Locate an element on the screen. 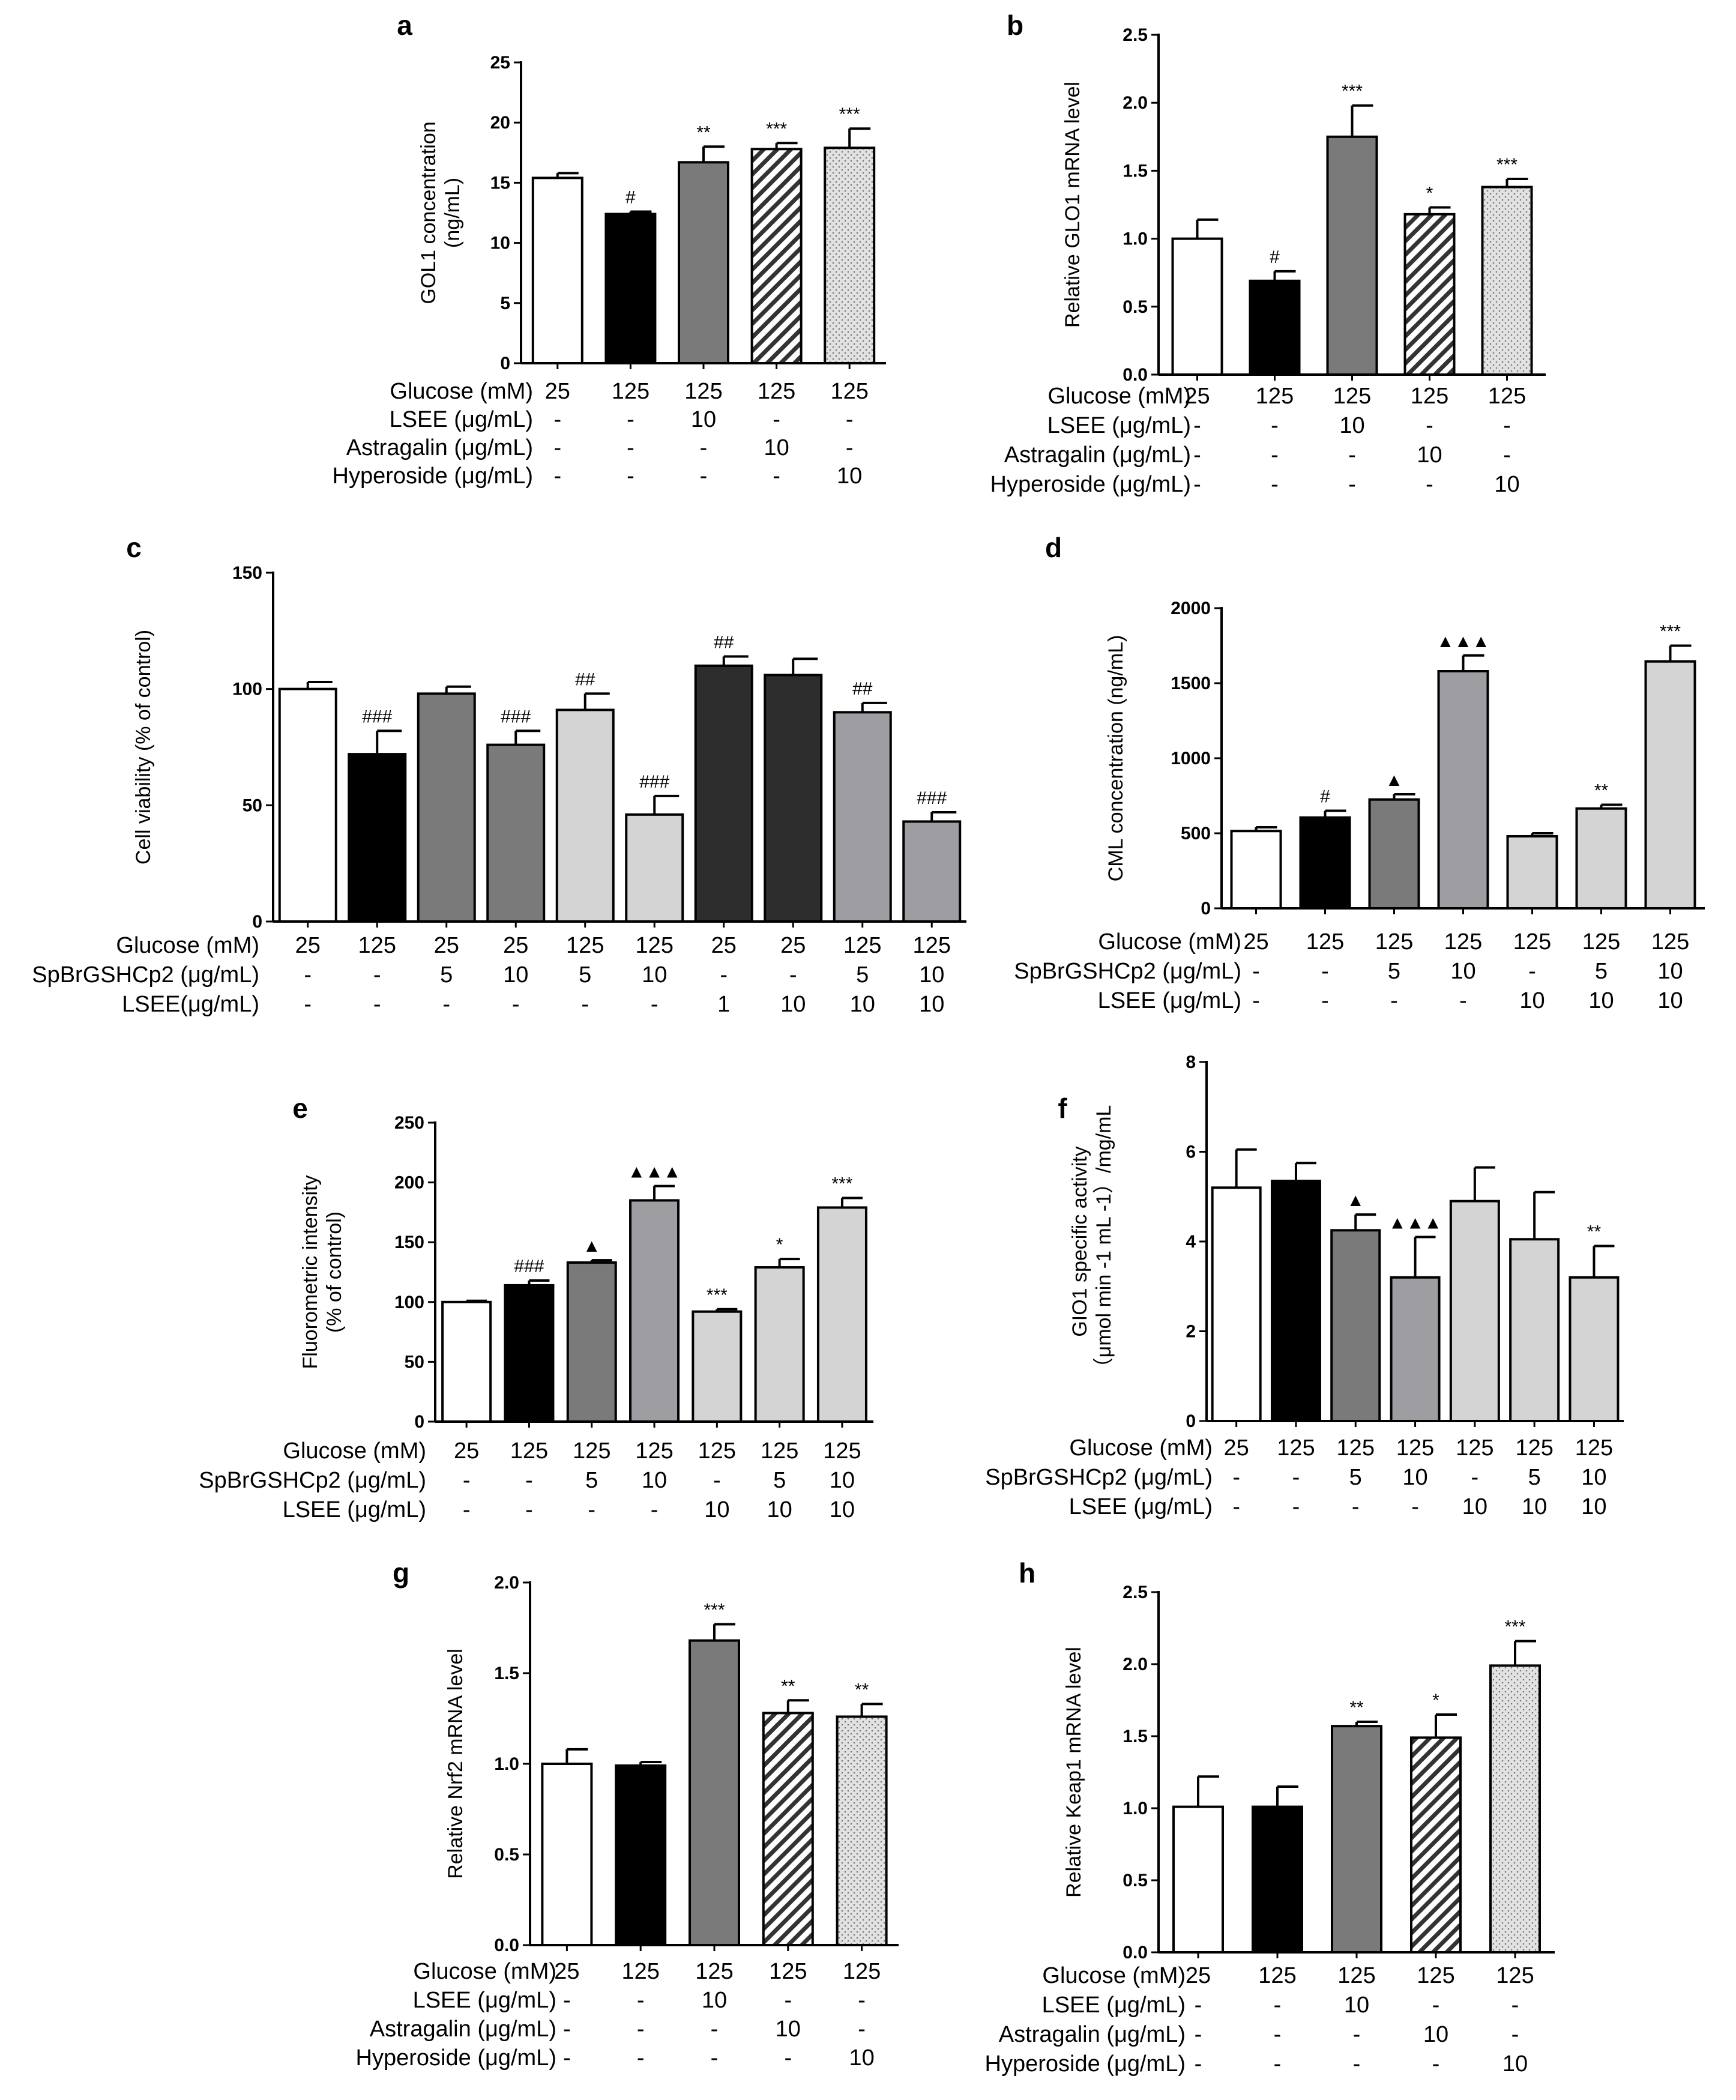 This screenshot has height=2100, width=1736. chart-h-ytick-label: 0.5 is located at coordinates (1135, 1881).